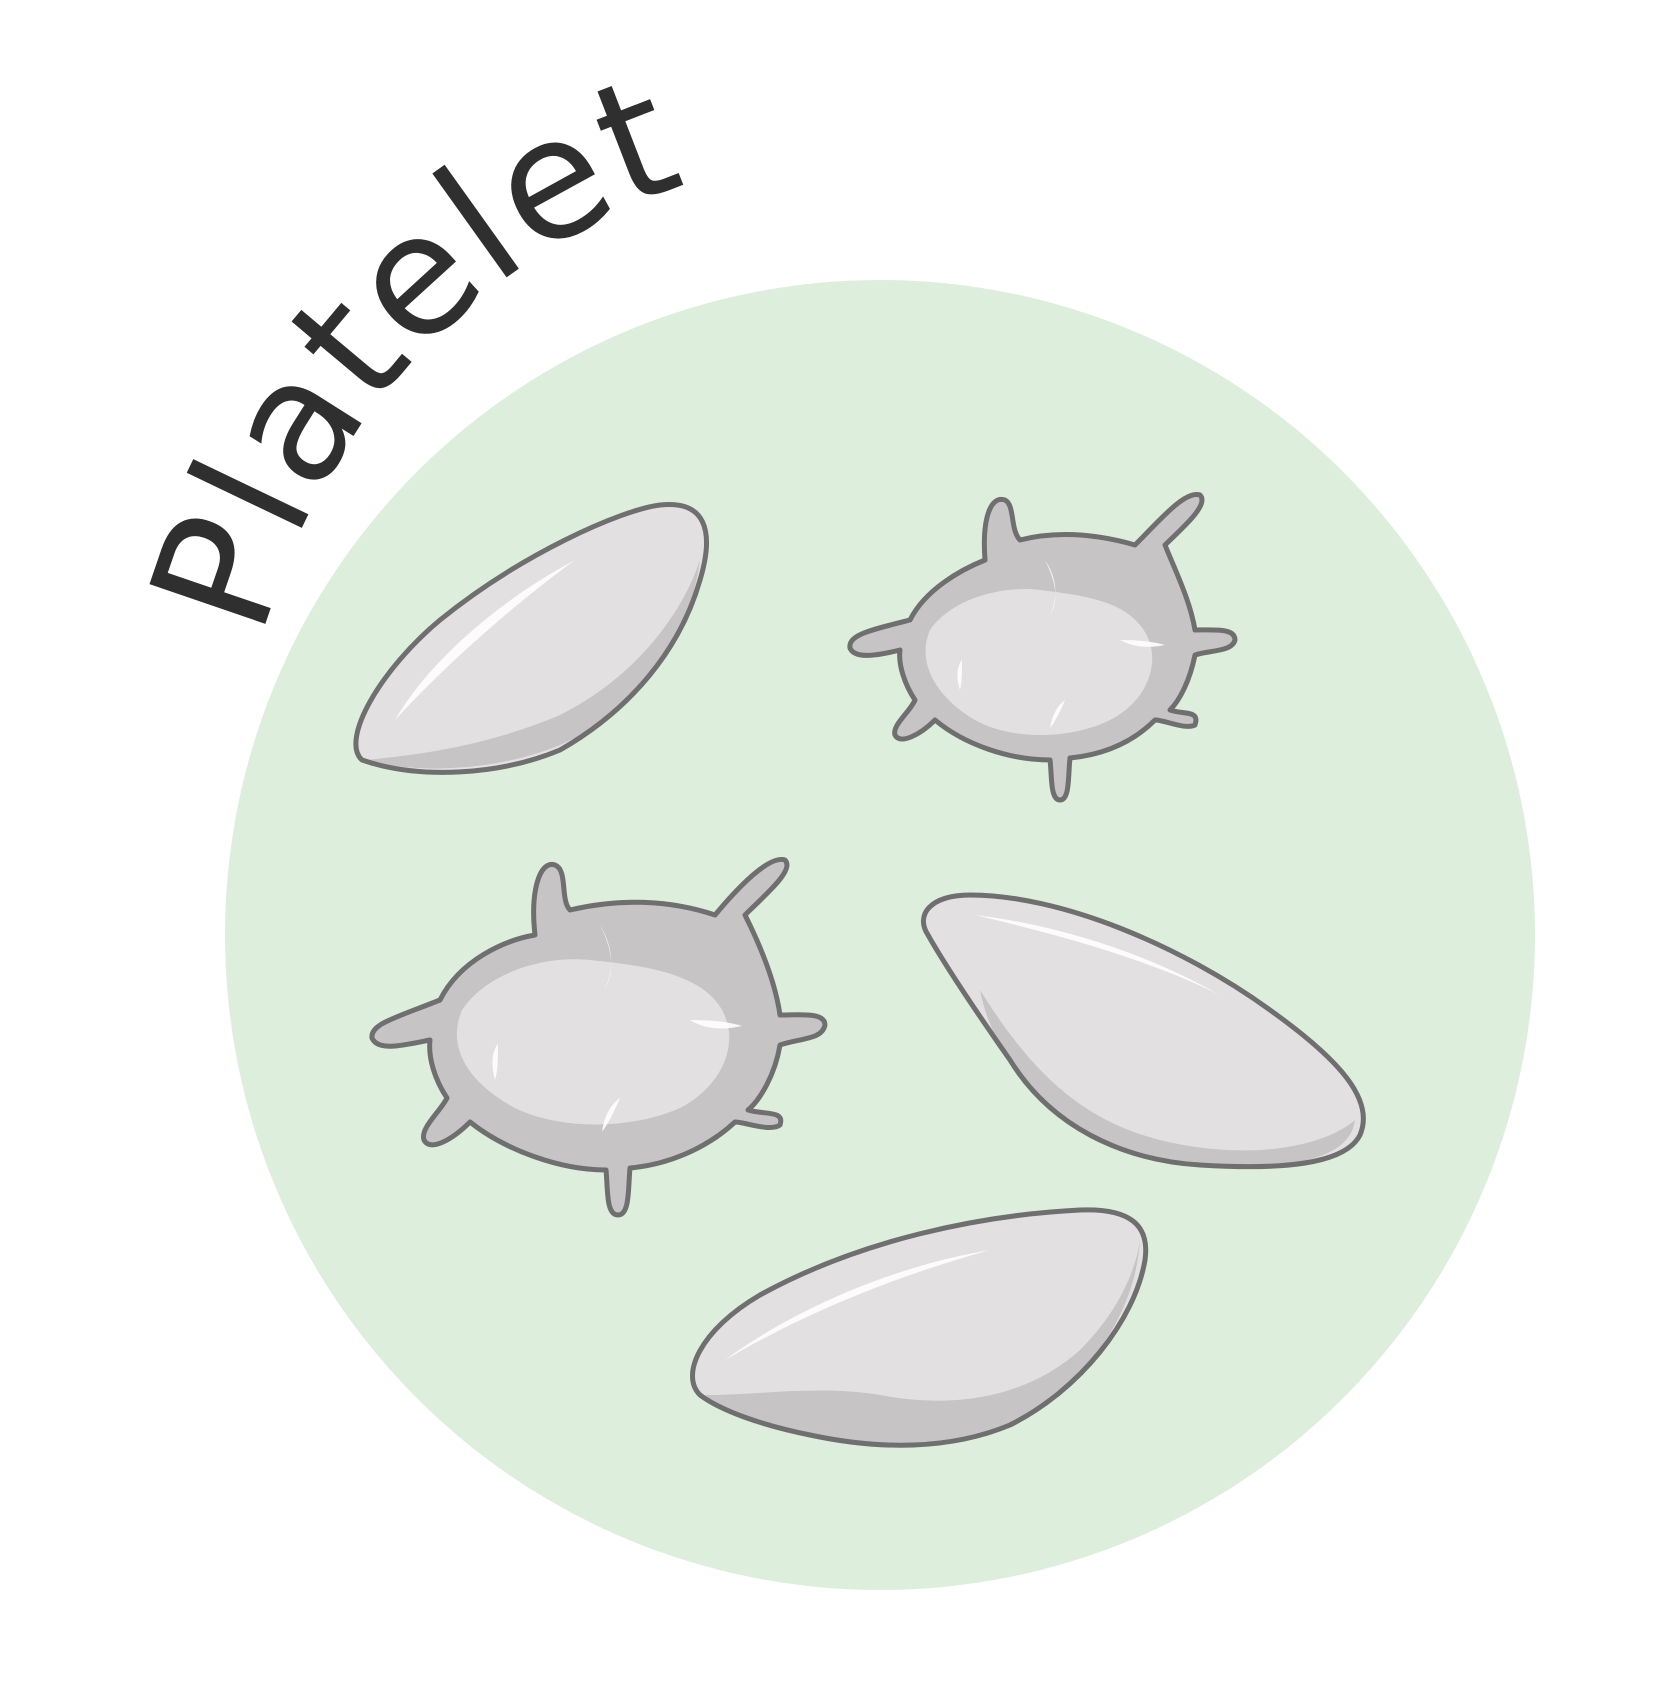  Describe the element at coordinates (598, 1037) in the screenshot. I see `activated-platelet-middle-left` at that location.